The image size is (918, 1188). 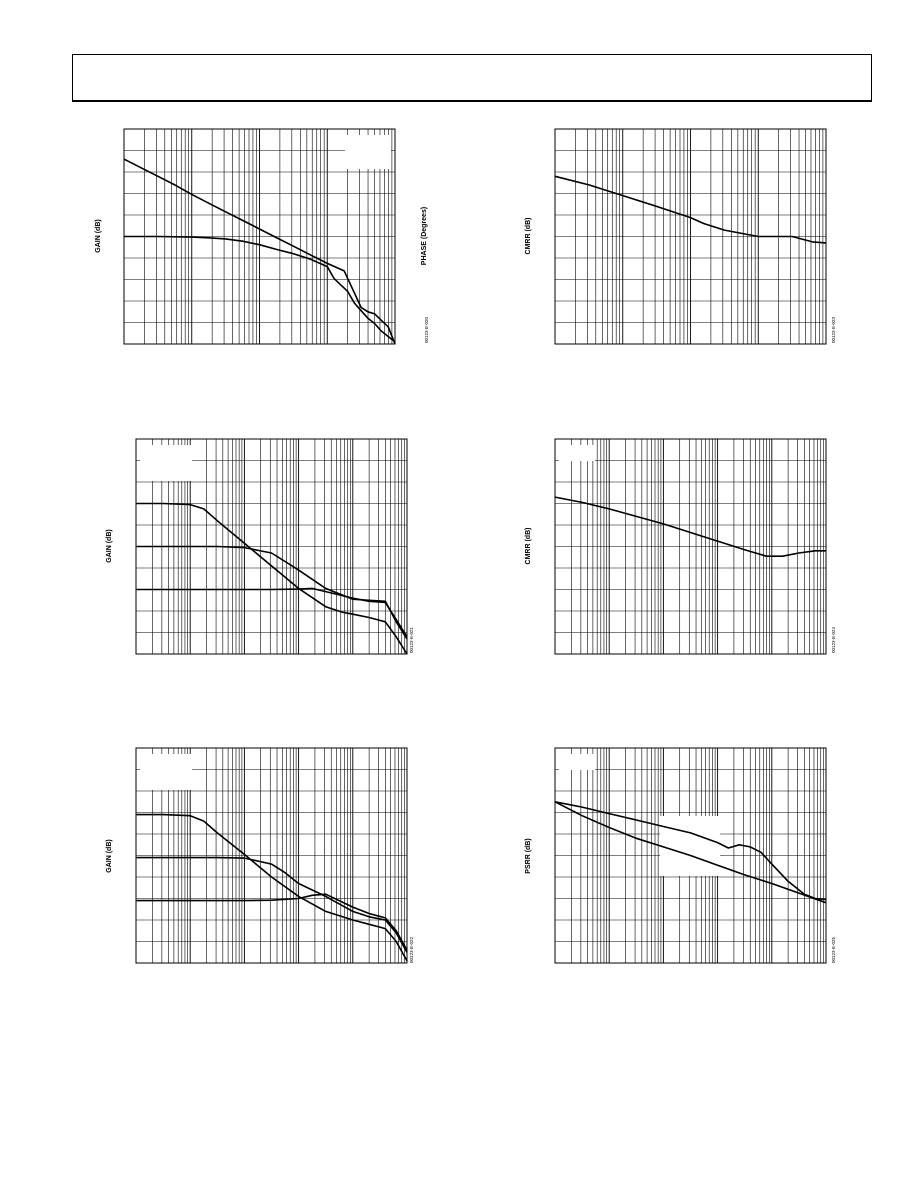 What do you see at coordinates (472, 78) in the screenshot?
I see `page-header-box` at bounding box center [472, 78].